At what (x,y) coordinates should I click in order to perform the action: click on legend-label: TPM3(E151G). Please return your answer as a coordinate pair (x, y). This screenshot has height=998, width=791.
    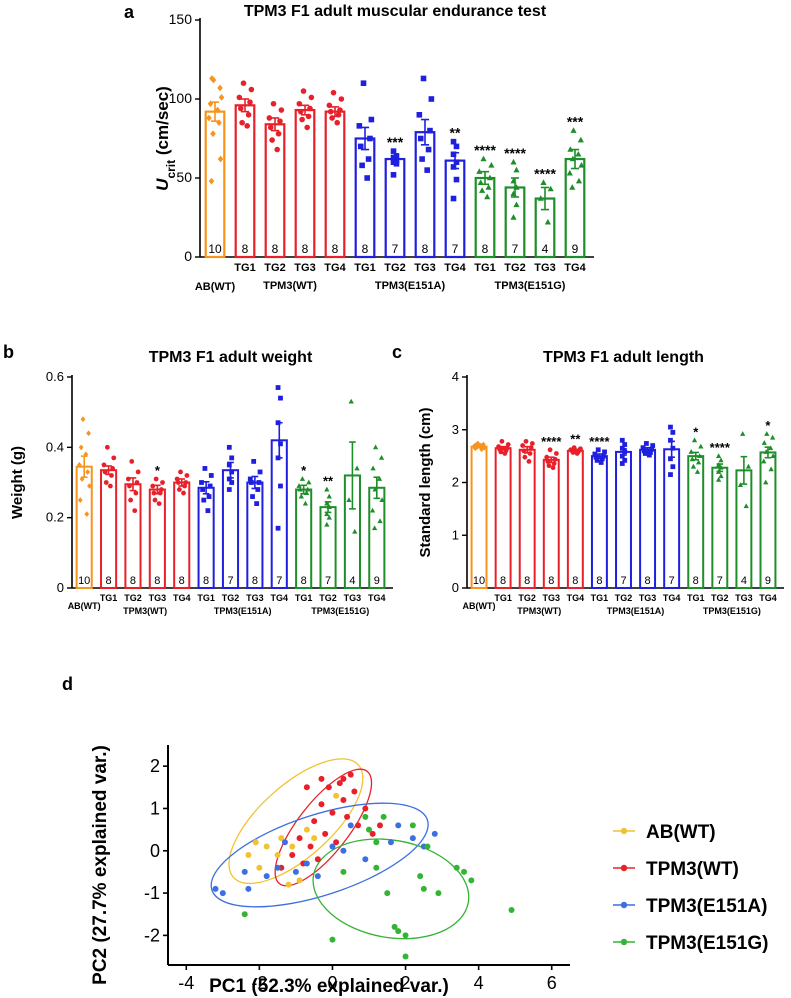
    Looking at the image, I should click on (707, 943).